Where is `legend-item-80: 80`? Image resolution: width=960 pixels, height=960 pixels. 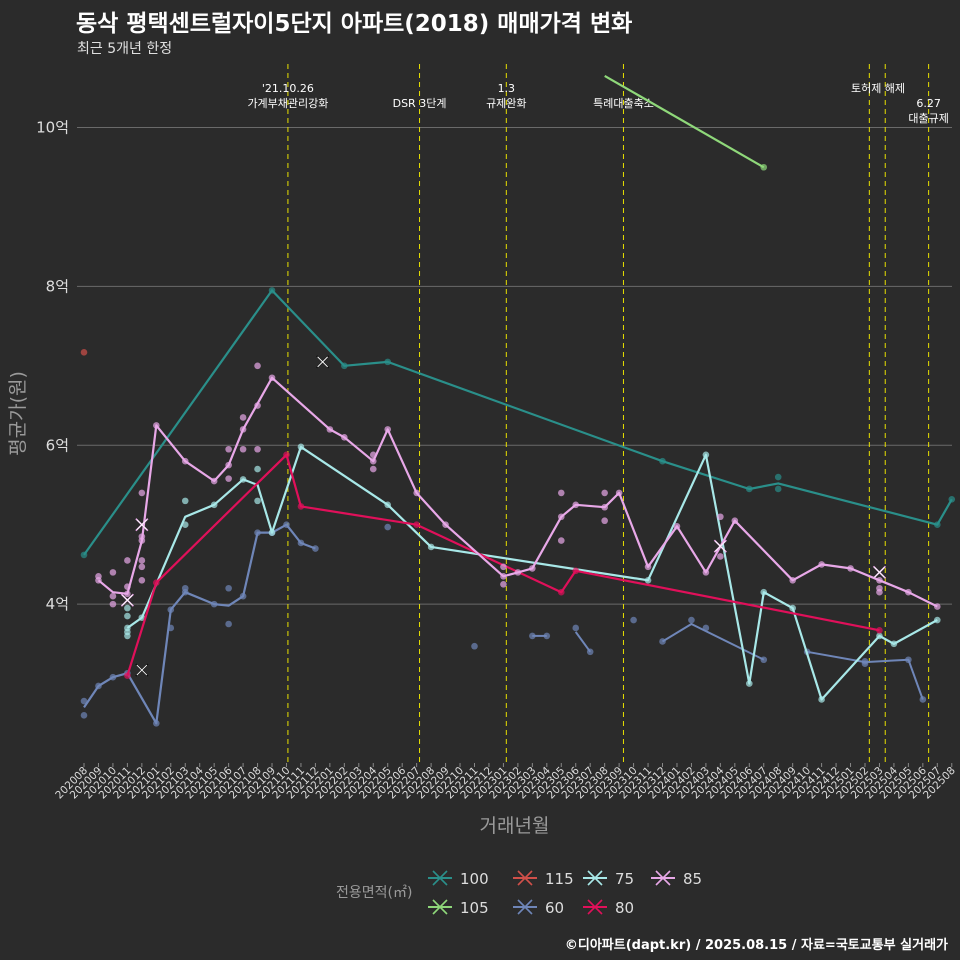 legend-item-80: 80 is located at coordinates (608, 908).